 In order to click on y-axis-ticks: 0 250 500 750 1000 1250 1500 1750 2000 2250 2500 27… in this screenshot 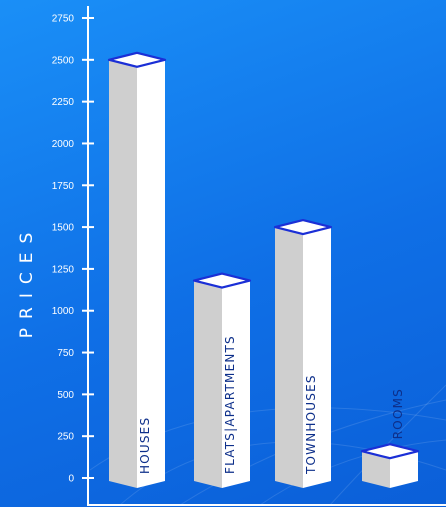, I will do `click(73, 249)`.